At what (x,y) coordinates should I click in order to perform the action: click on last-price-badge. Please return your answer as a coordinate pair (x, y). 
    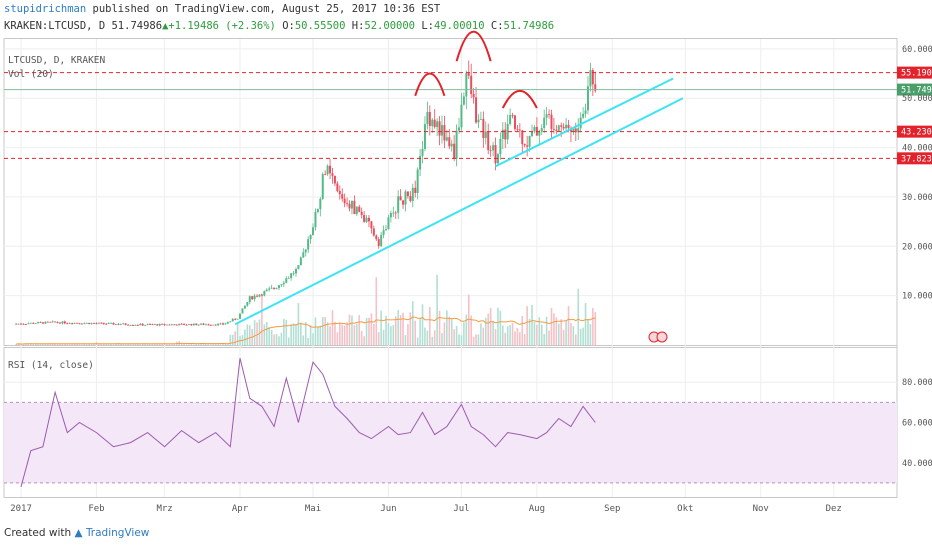
    Looking at the image, I should click on (914, 89).